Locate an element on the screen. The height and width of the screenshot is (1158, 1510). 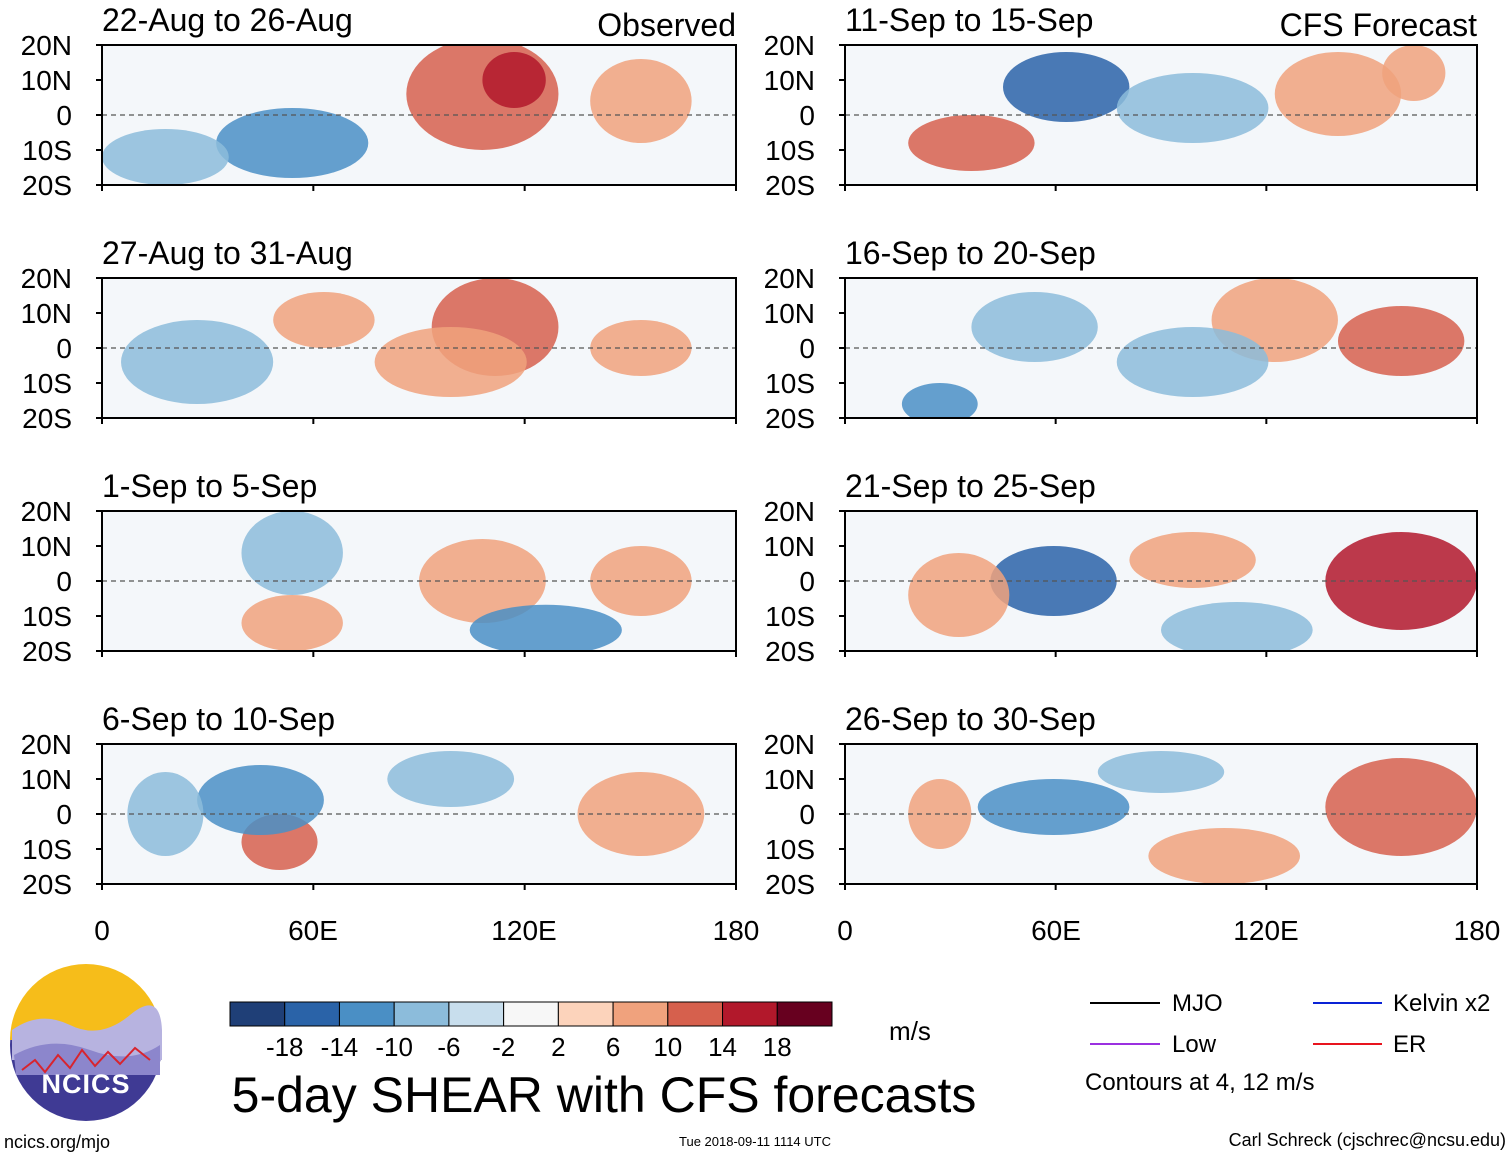
panel-title: 27-Aug to 31-Aug is located at coordinates (227, 253).